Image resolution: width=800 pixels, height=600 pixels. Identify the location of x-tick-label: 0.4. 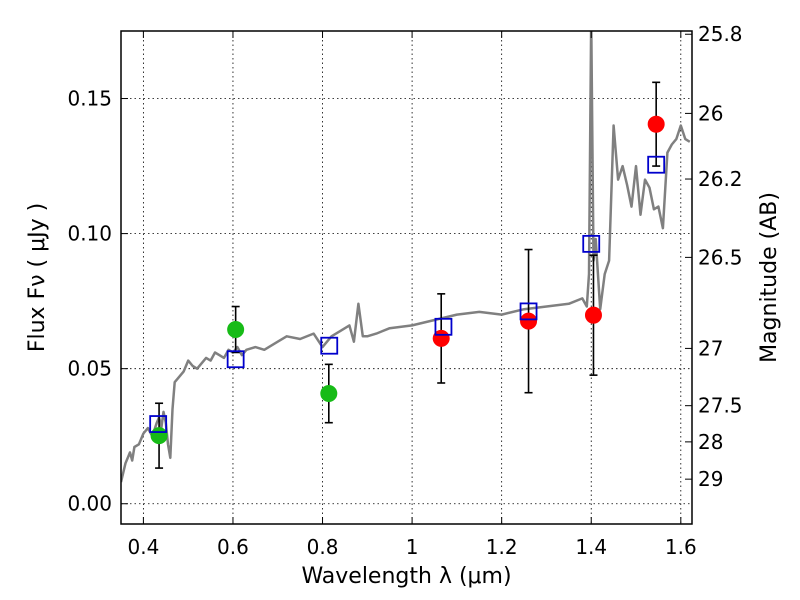
(143, 547).